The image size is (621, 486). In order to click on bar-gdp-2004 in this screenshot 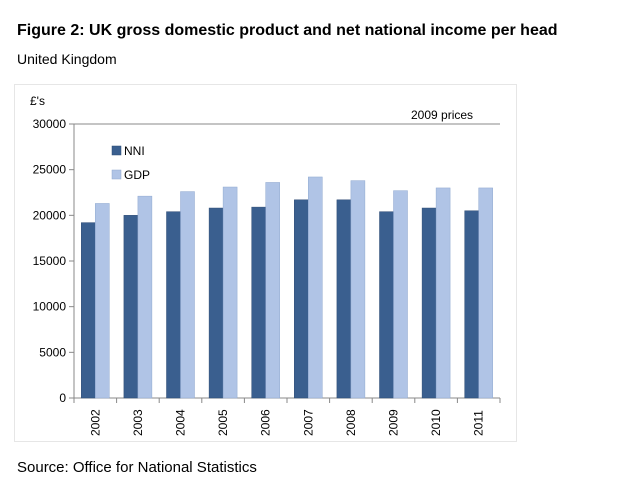, I will do `click(187, 295)`.